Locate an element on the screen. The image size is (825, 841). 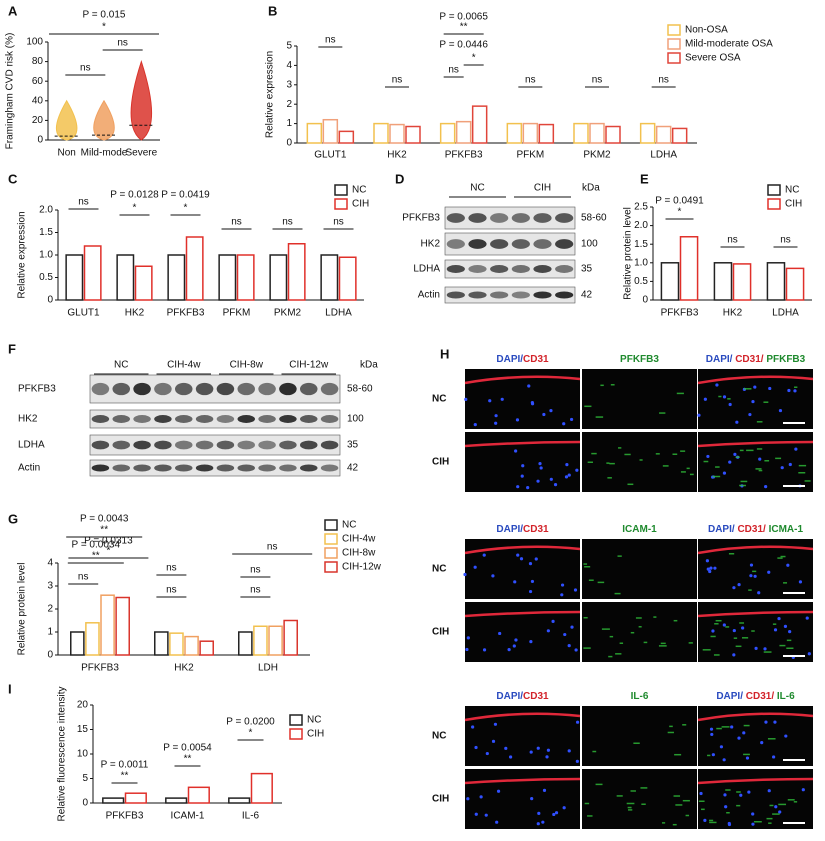
annotation: * is located at coordinates (680, 212).